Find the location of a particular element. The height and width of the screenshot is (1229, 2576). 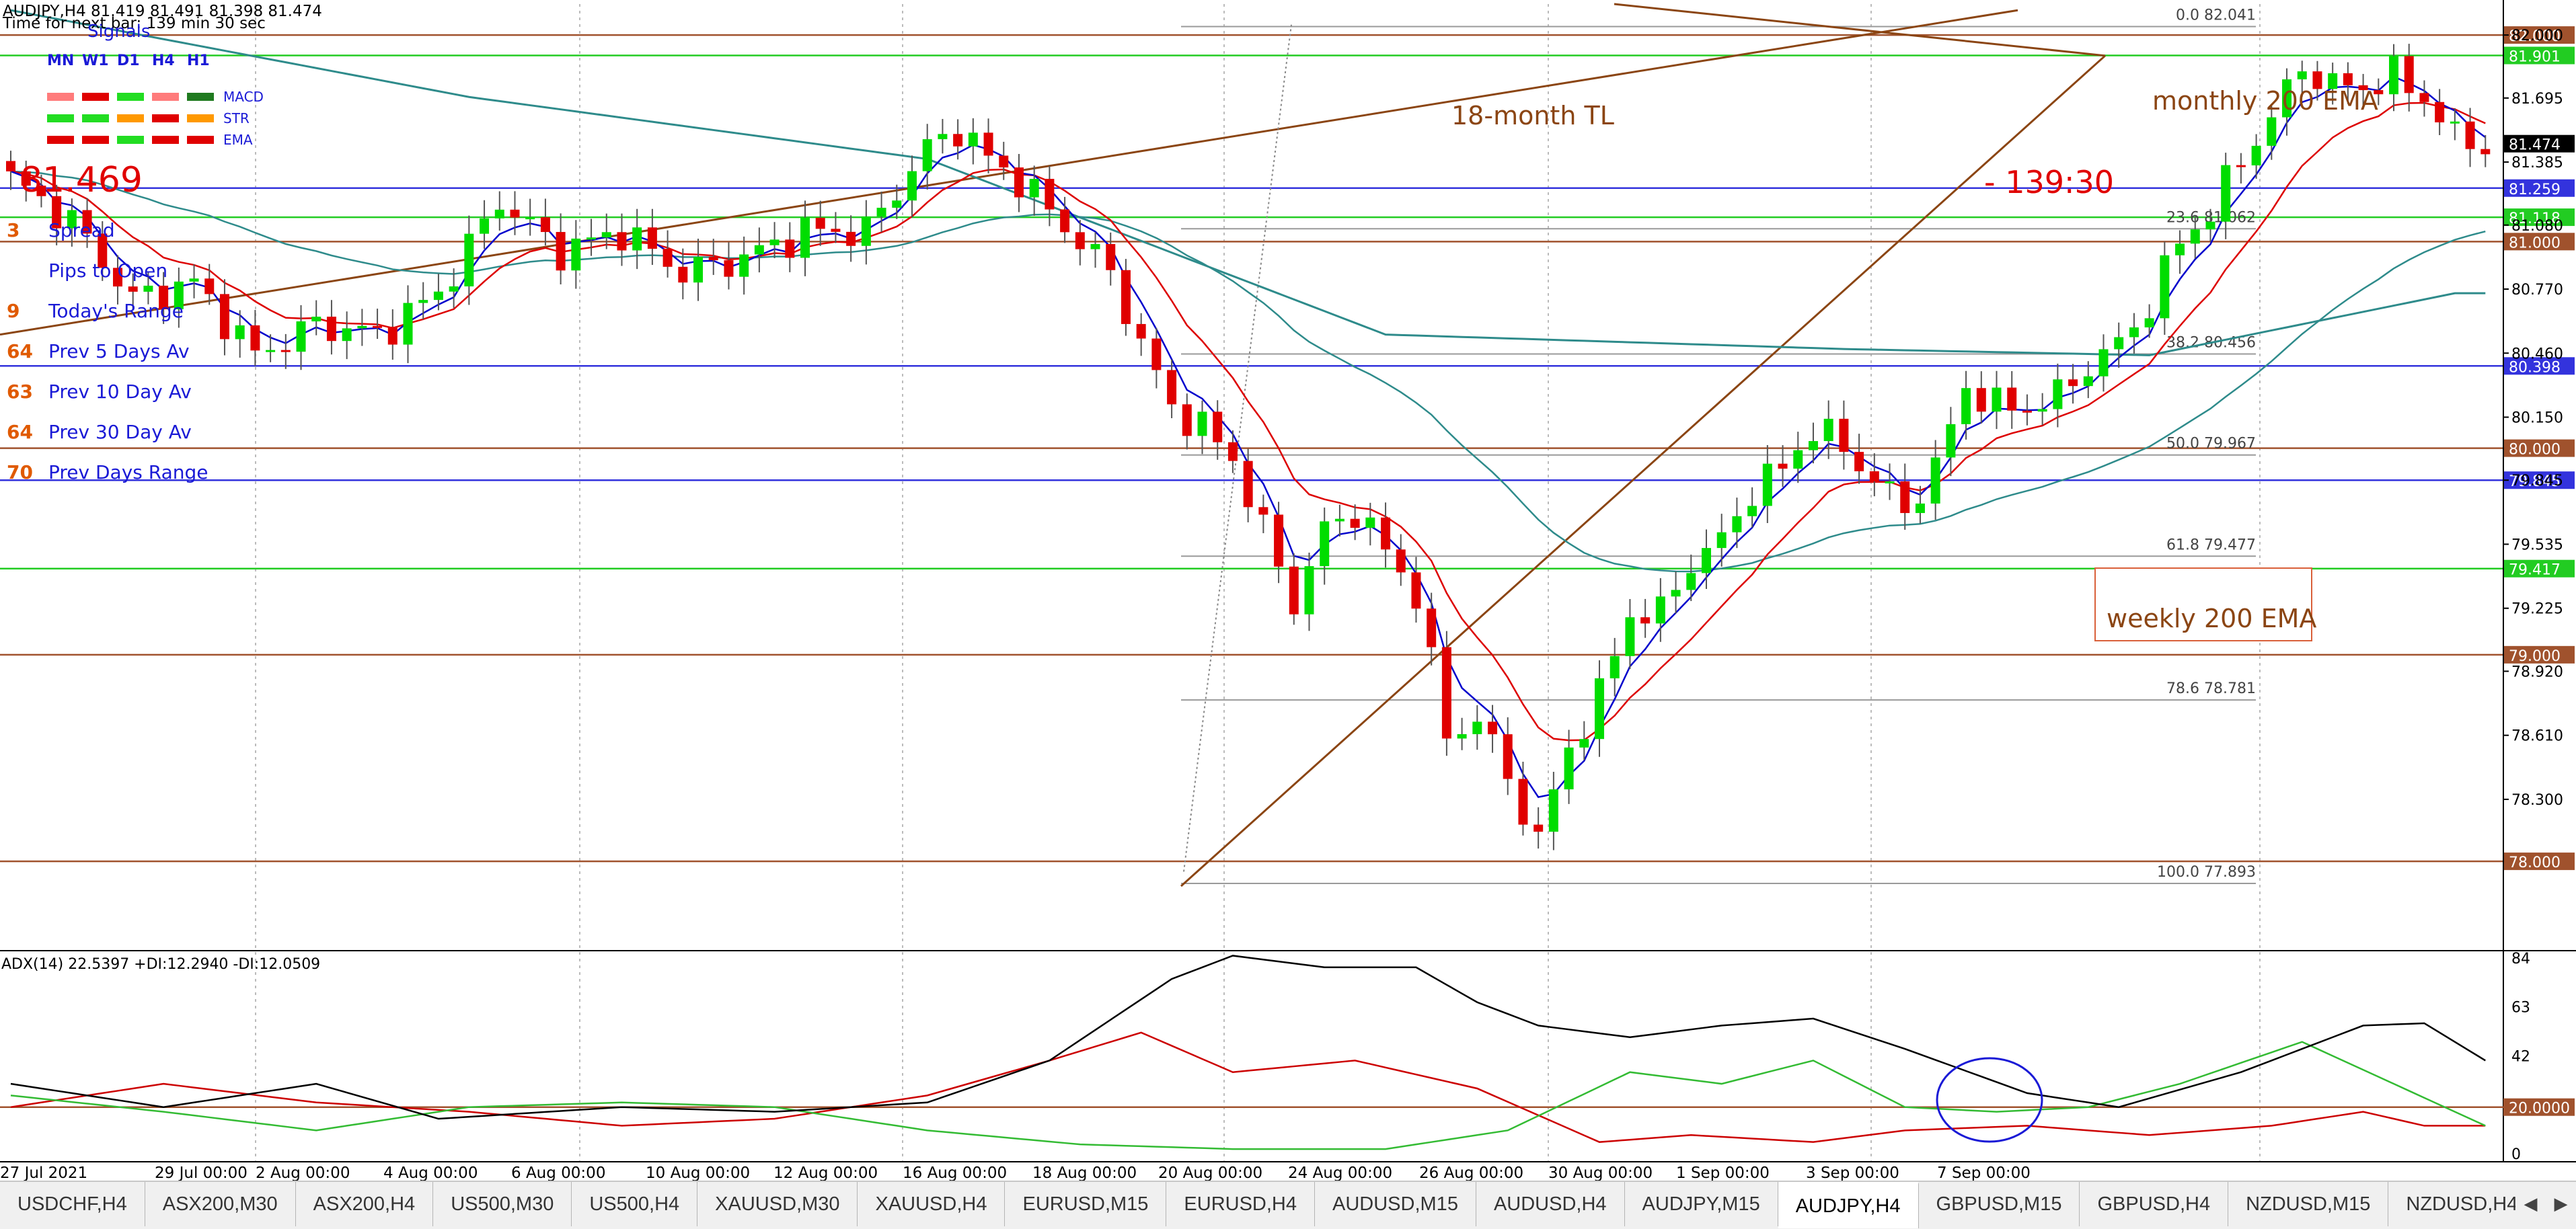

level-price-text: 78.000 is located at coordinates (2535, 863).